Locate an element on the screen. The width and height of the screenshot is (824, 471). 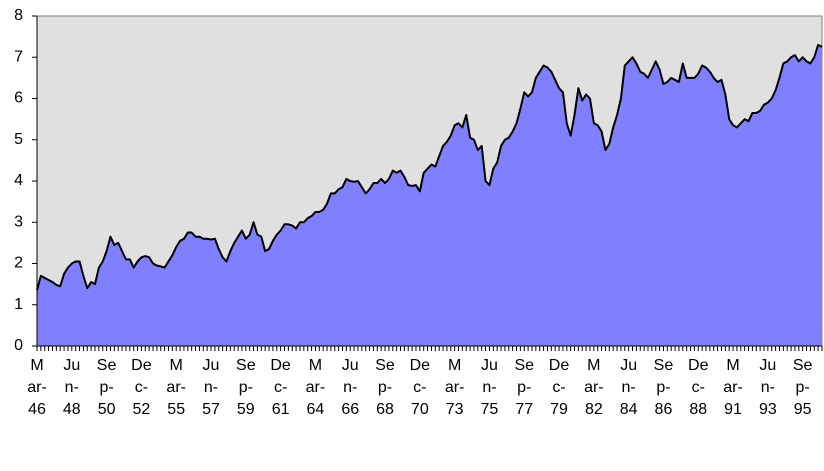
x-tick-label: Dec-61 is located at coordinates (280, 387).